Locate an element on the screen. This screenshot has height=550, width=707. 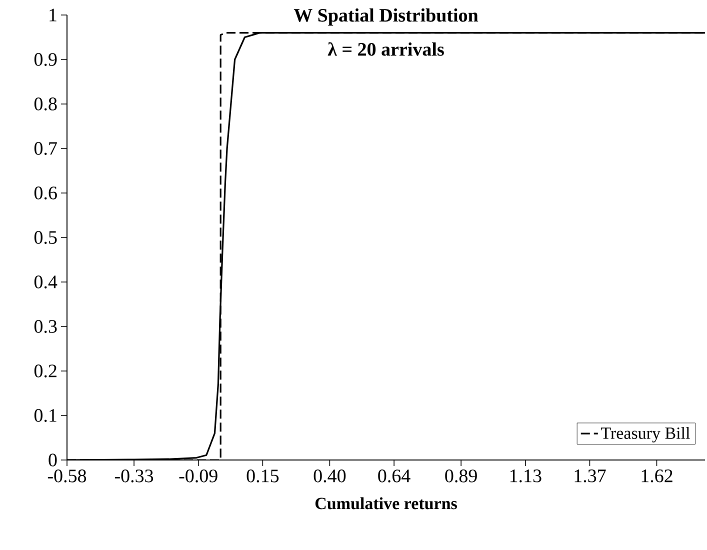
y-tick-label: 0.9 is located at coordinates (45, 59).